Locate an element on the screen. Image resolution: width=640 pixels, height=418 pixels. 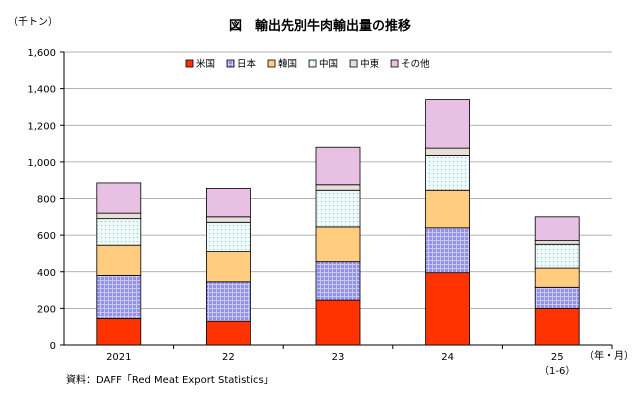
legend-label: 中国 is located at coordinates (328, 64).